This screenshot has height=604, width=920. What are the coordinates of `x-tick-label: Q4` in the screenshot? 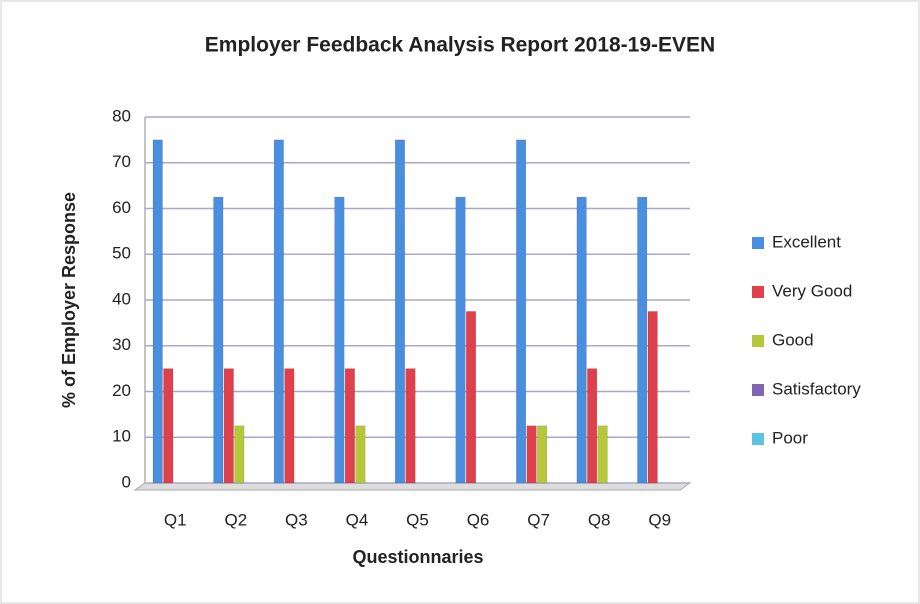 It's located at (357, 519).